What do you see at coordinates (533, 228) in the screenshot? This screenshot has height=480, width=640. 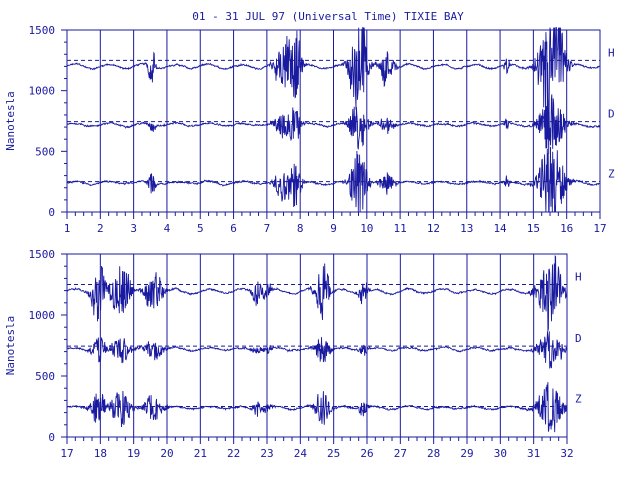 I see `x-tick-label: 15` at bounding box center [533, 228].